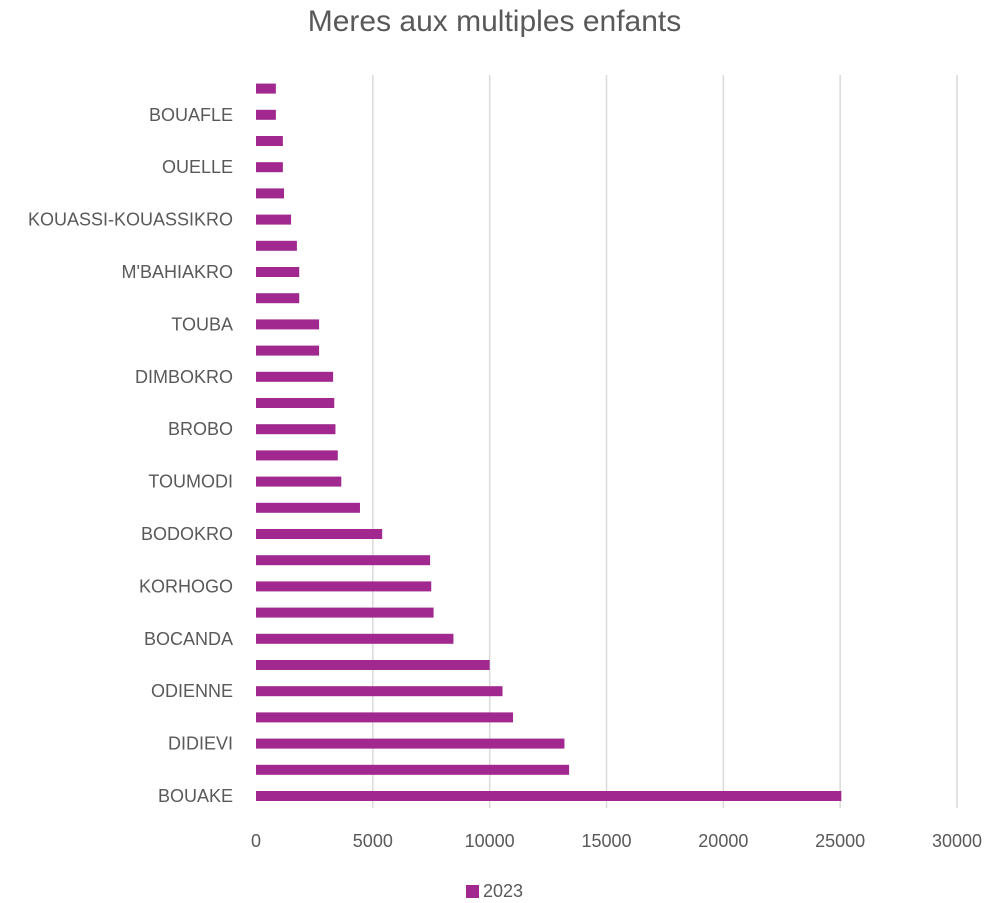  Describe the element at coordinates (190, 482) in the screenshot. I see `category-label: TOUMODI` at that location.